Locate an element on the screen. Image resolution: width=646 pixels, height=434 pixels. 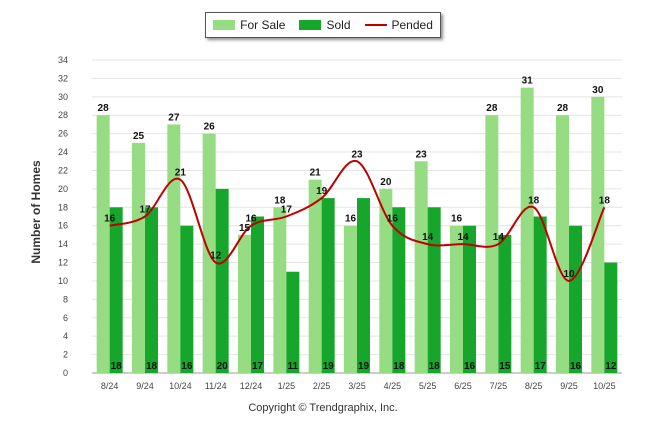
y-tick-label: 28 is located at coordinates (63, 115).